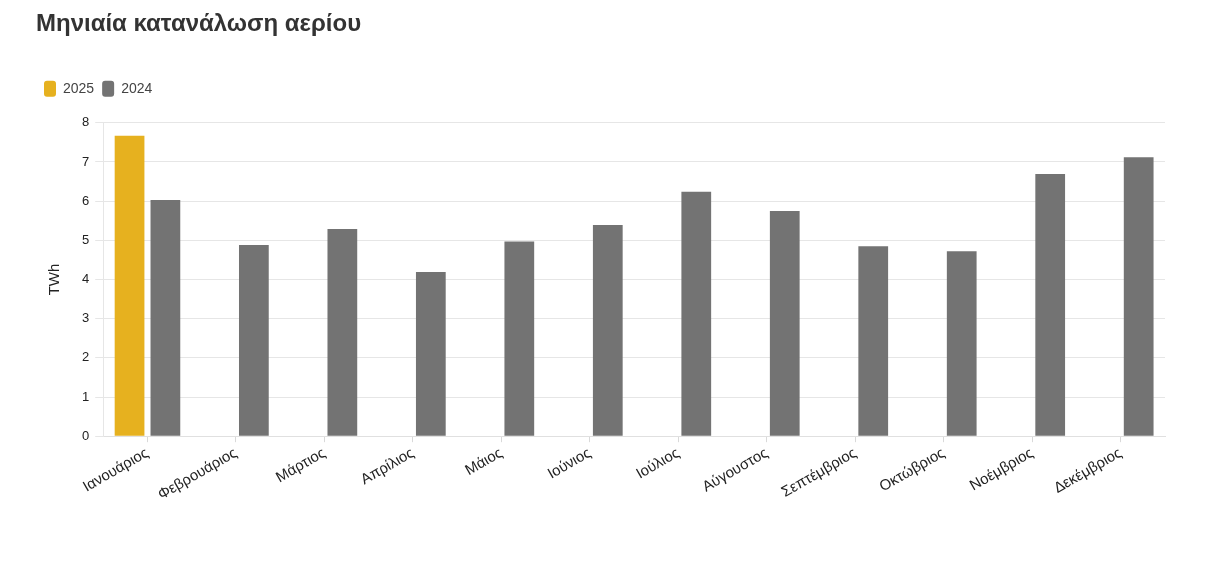 Image resolution: width=1211 pixels, height=568 pixels. I want to click on y-tick-label: 7, so click(86, 161).